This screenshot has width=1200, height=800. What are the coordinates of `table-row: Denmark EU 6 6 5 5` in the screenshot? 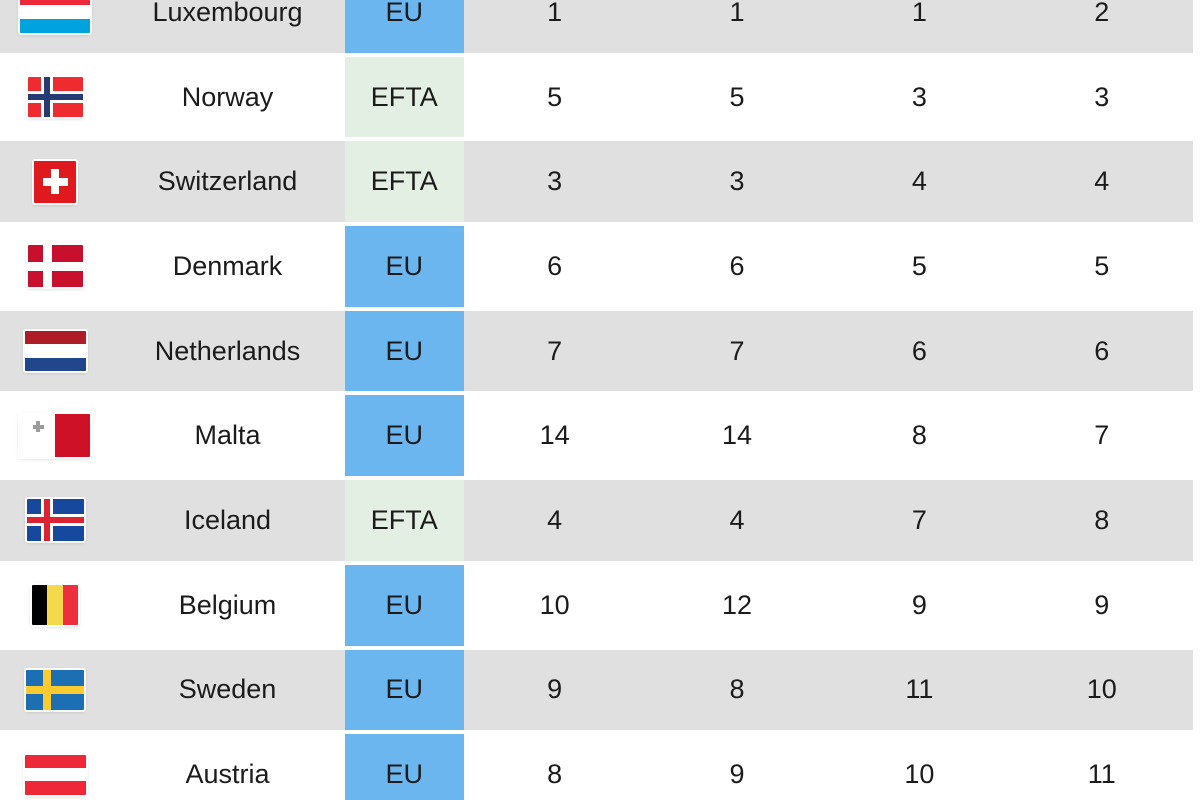 It's located at (596, 268).